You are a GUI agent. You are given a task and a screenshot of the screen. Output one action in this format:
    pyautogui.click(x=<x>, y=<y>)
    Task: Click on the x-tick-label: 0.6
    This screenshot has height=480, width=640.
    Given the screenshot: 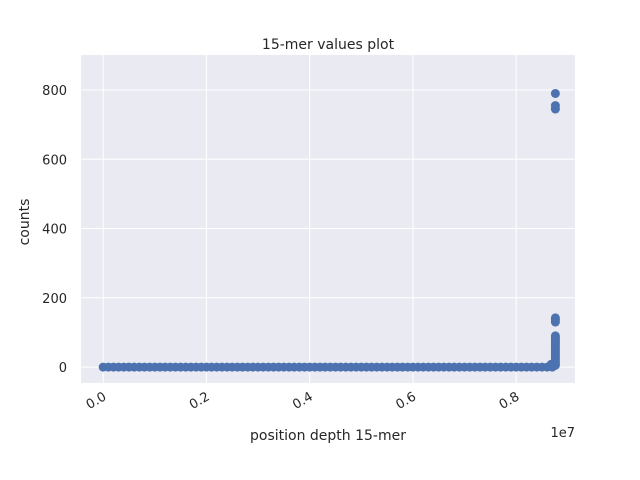 What is the action you would take?
    pyautogui.click(x=405, y=400)
    